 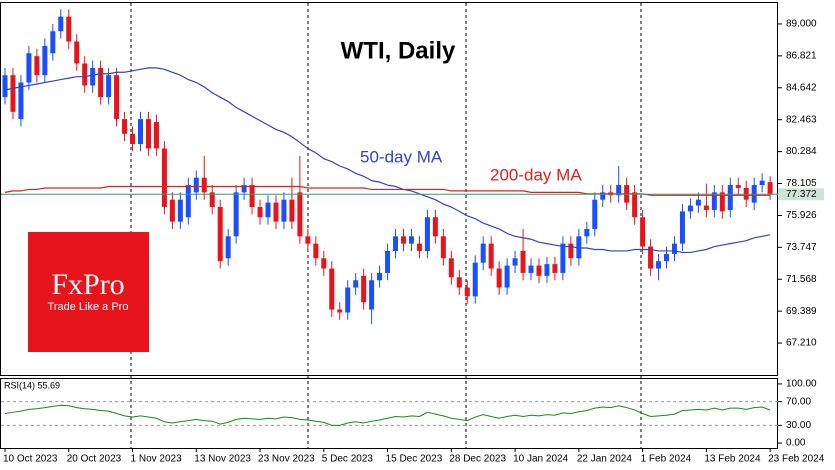 I want to click on x-tick-label: 1 Nov 2023, so click(x=157, y=459).